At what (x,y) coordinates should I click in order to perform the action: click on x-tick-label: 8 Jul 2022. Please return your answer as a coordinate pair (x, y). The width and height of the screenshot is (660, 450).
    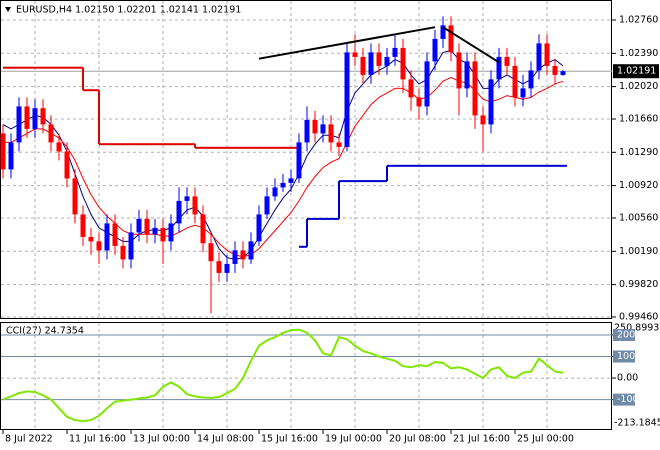
    Looking at the image, I should click on (29, 439).